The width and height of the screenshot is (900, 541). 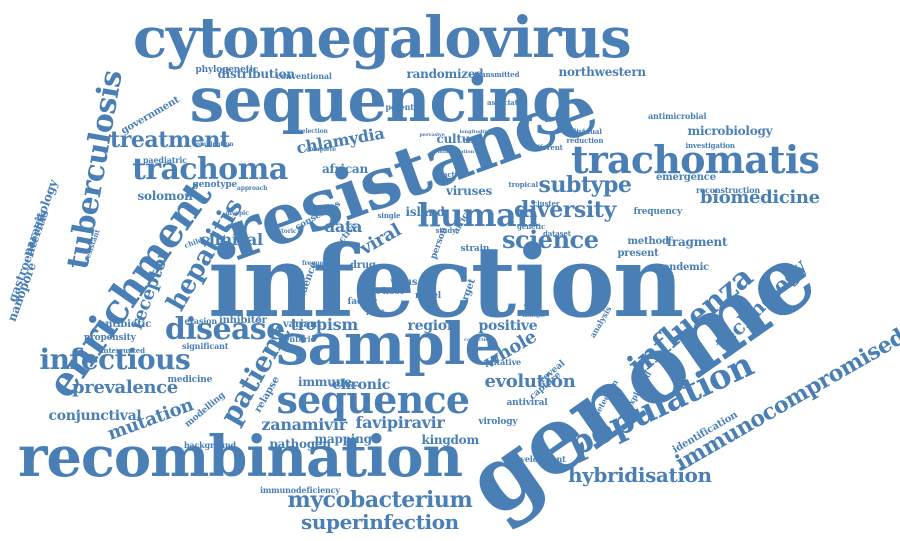 I want to click on word-strain: strain, so click(x=475, y=248).